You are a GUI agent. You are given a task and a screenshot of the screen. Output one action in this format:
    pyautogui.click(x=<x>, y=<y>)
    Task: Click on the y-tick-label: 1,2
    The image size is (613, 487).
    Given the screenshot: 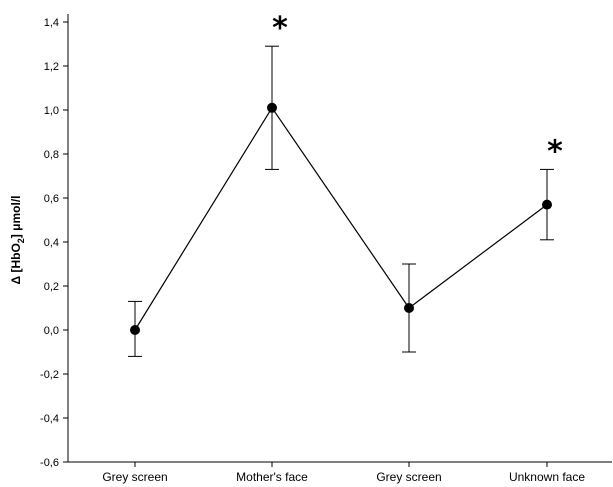 What is the action you would take?
    pyautogui.click(x=51, y=67)
    